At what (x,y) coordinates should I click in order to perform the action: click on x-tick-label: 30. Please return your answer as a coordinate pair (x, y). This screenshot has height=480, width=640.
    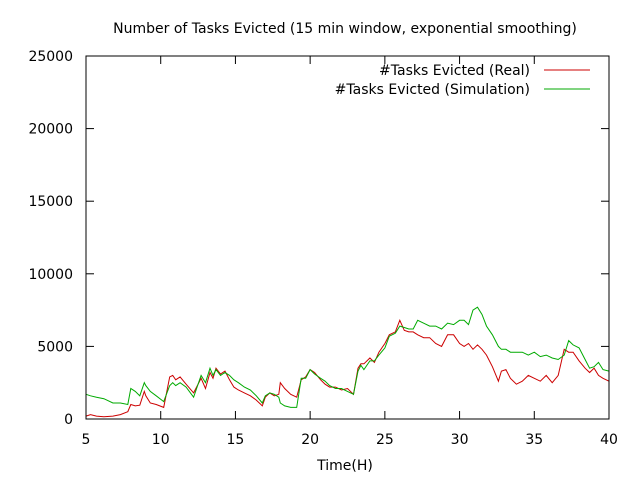
    Looking at the image, I should click on (460, 440).